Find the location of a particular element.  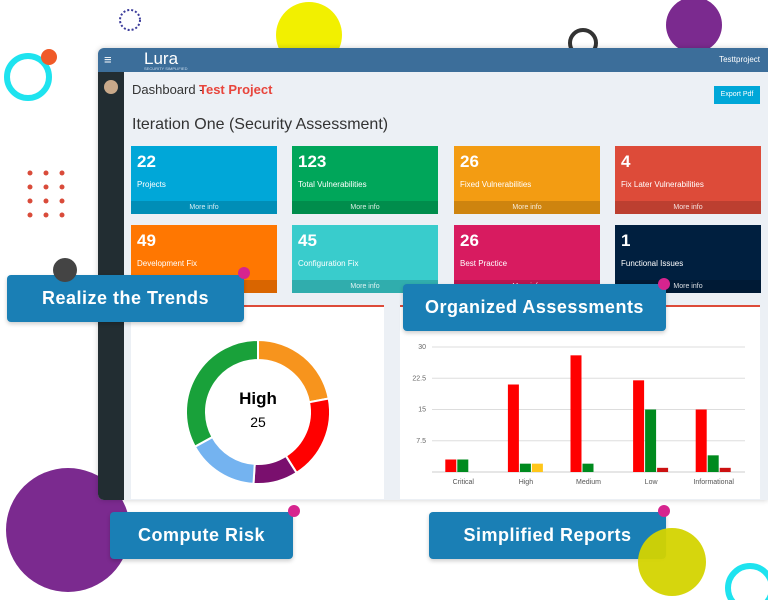

x-tick-label: Critical is located at coordinates (464, 482).